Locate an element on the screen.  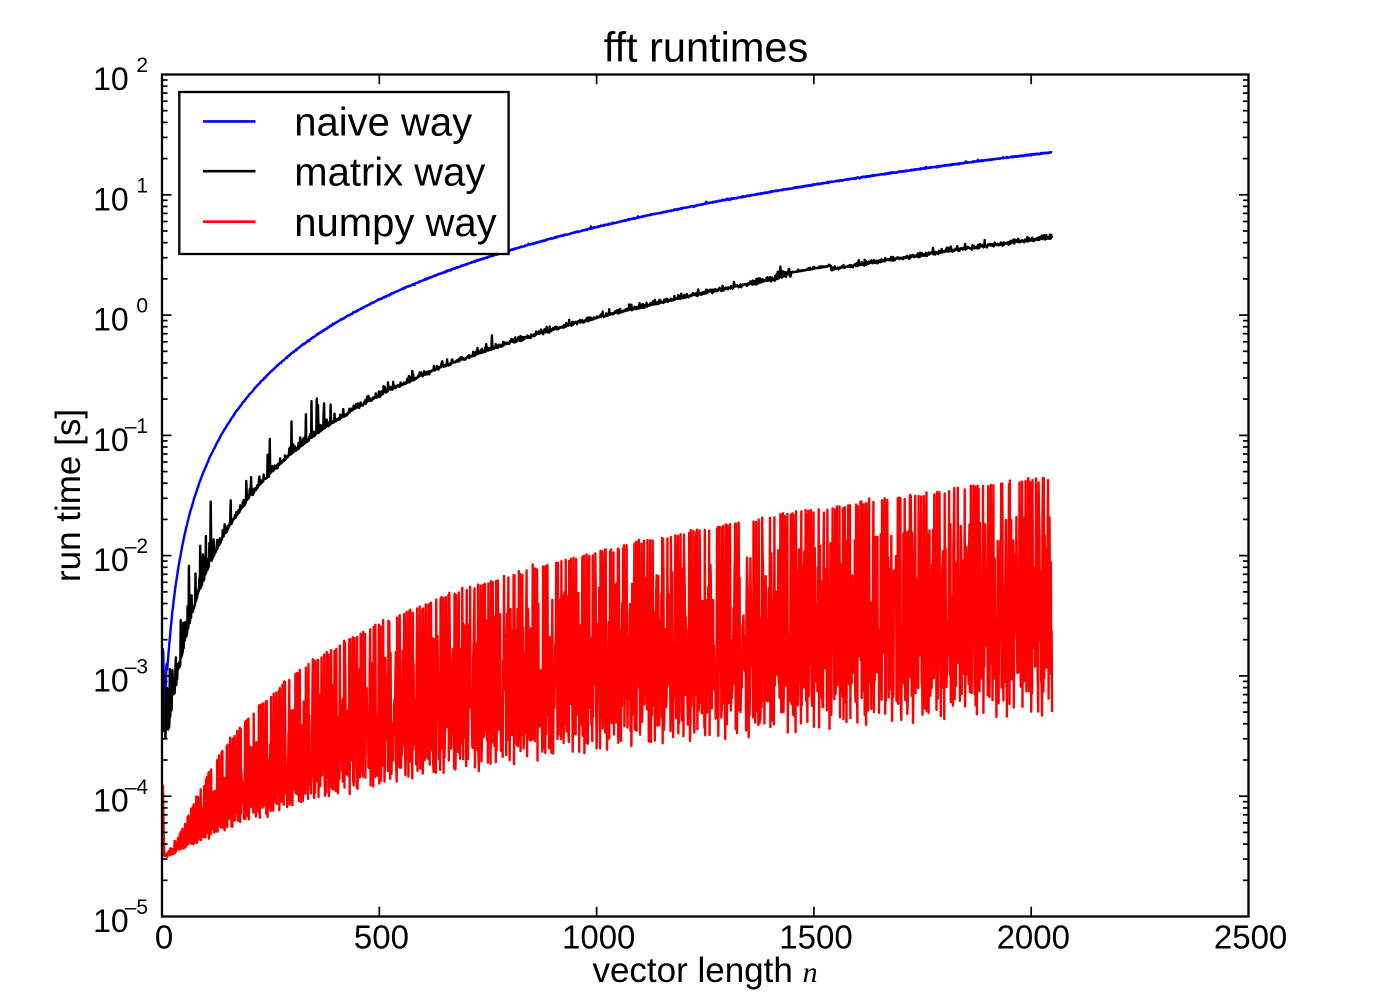
svg-text: numpy way is located at coordinates (395, 223).